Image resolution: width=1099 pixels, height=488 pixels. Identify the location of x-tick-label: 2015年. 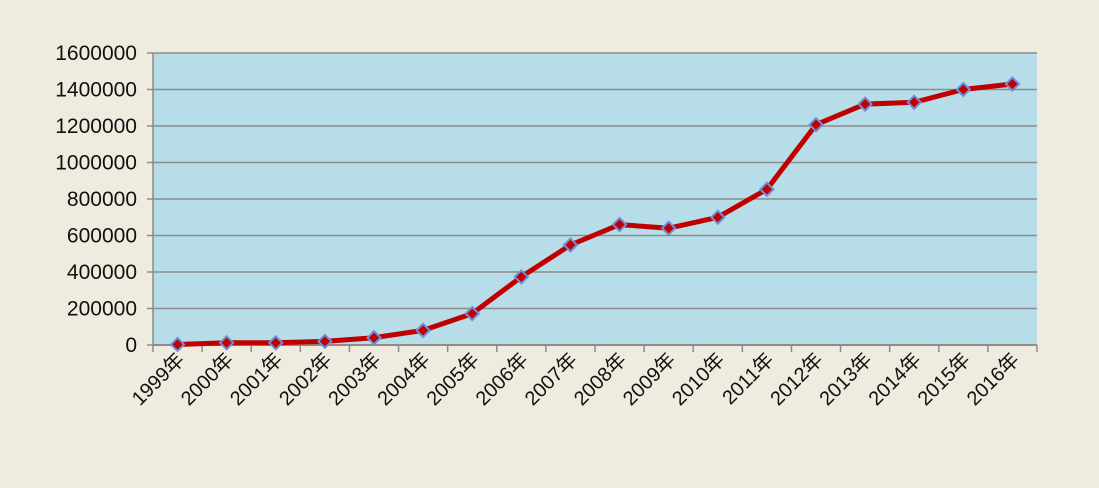
(944, 379).